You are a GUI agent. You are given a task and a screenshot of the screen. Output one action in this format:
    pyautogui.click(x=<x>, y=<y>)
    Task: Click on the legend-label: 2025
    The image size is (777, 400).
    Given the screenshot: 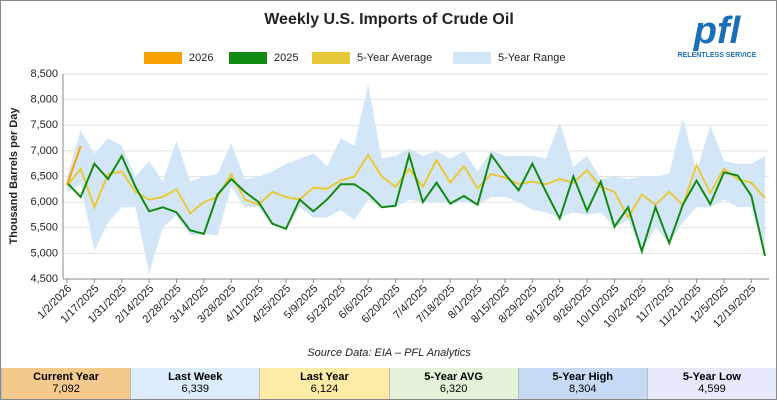 What is the action you would take?
    pyautogui.click(x=286, y=58)
    